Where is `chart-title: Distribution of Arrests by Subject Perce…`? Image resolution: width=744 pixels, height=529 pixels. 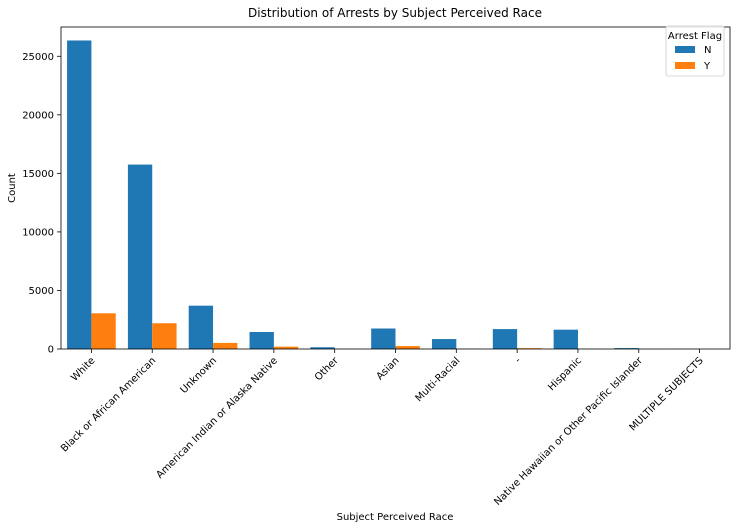 chart-title: Distribution of Arrests by Subject Perce… is located at coordinates (395, 13).